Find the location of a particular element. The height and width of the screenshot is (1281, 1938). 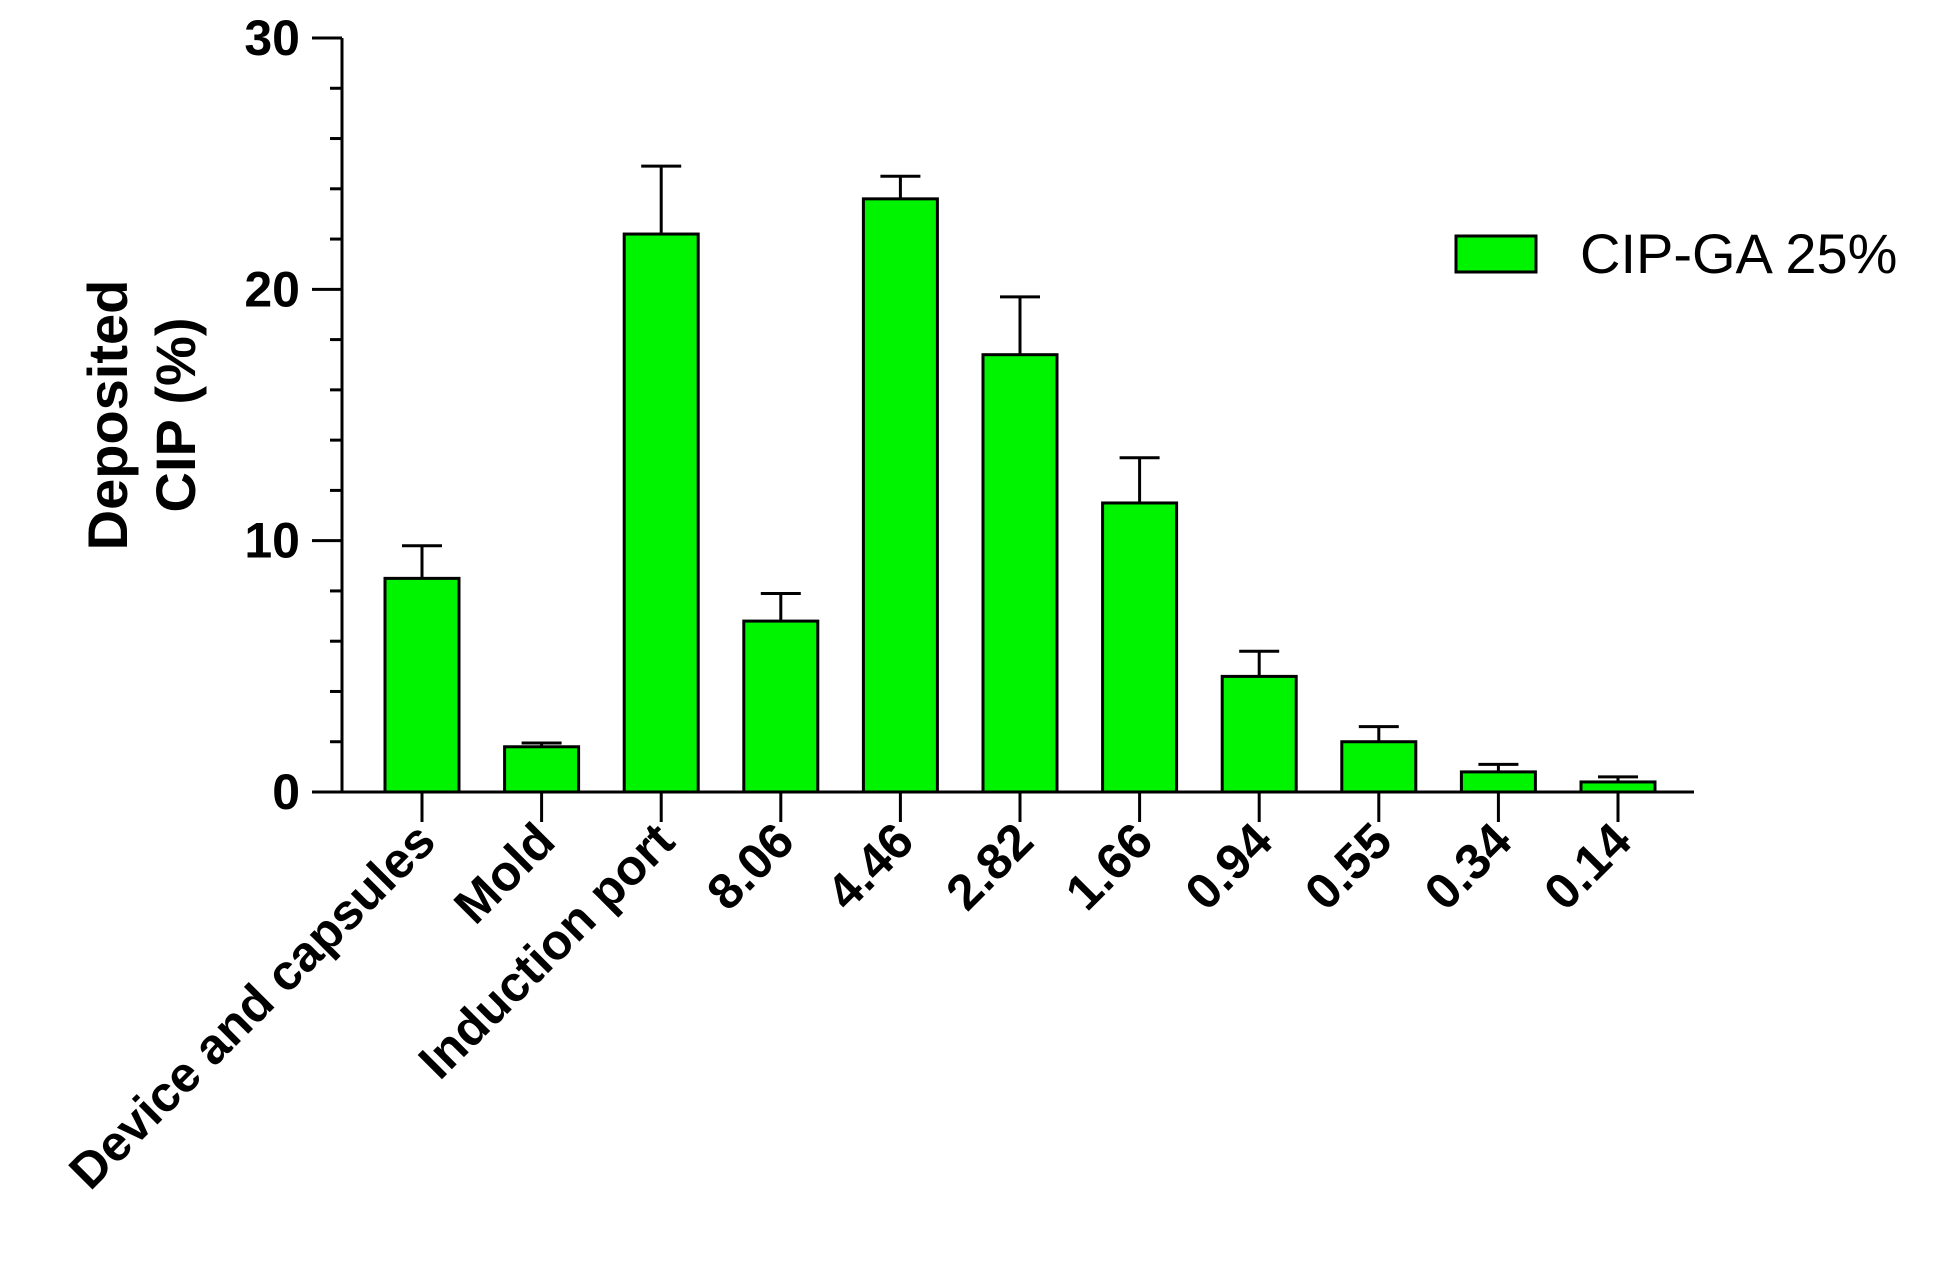

legend: CIP-GA 25% is located at coordinates (1675, 253).